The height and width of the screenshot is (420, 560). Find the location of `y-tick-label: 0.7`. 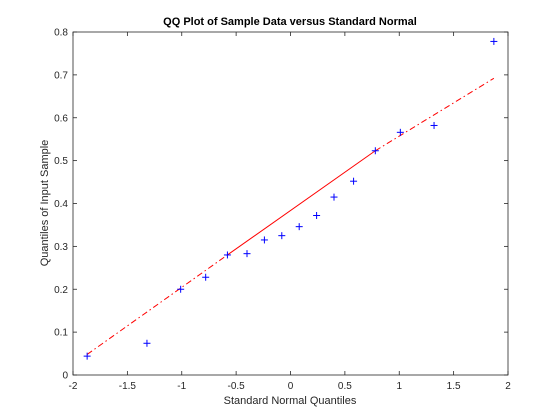

y-tick-label: 0.7 is located at coordinates (61, 75).